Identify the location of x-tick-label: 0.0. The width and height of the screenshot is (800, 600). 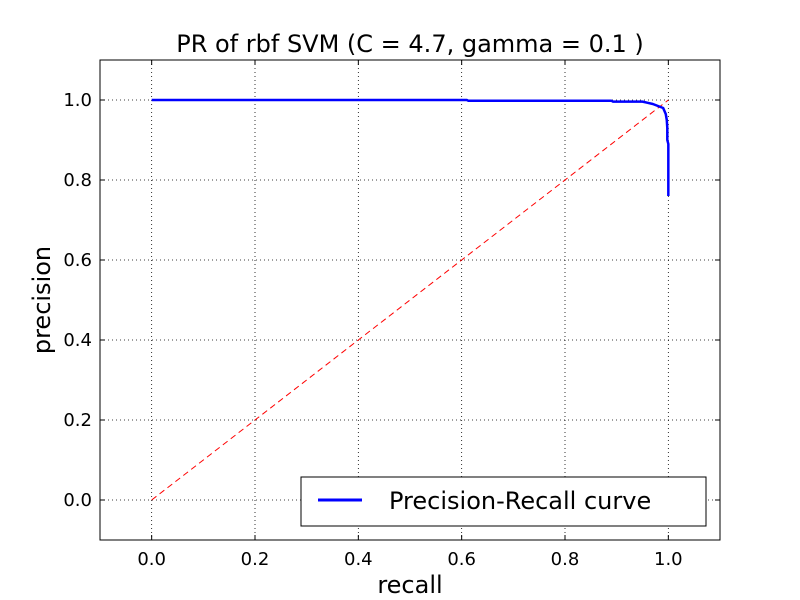
(151, 559).